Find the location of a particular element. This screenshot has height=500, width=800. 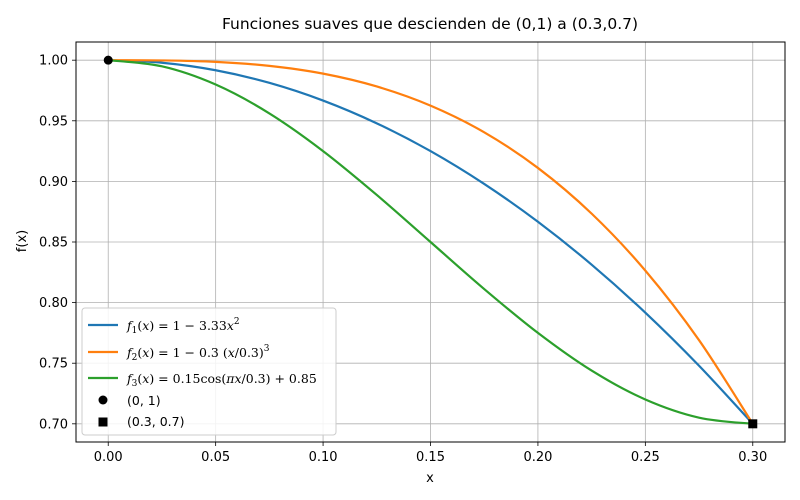

y-tick-label: 0.70 is located at coordinates (53, 424).